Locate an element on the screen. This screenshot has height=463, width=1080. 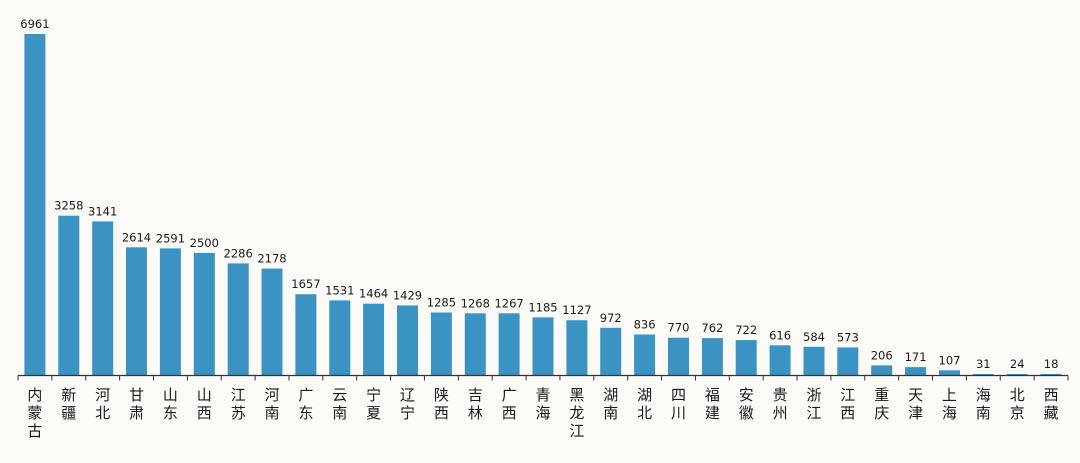
value-label-16: 1127 is located at coordinates (576, 310).